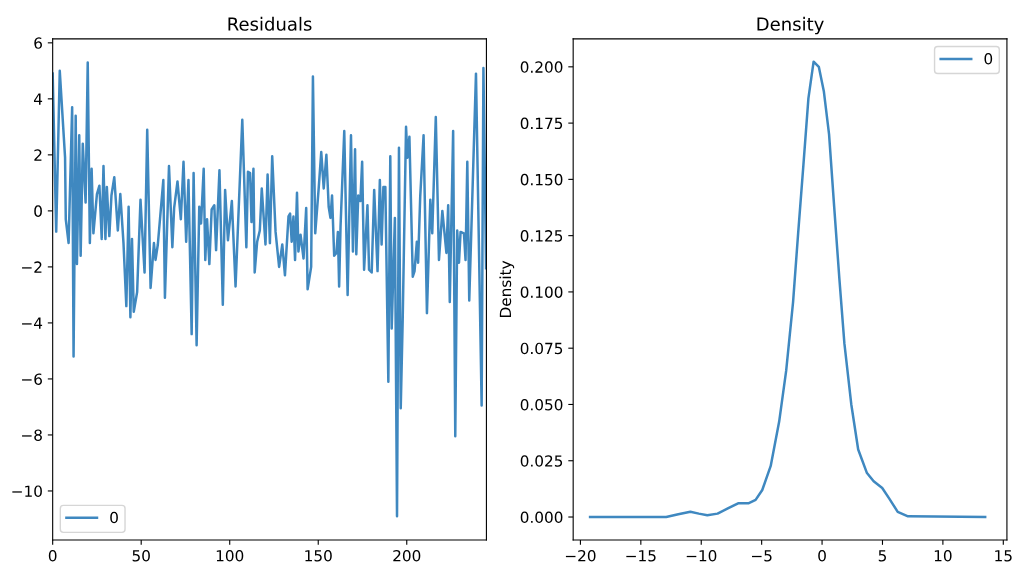  I want to click on x-tick-label: −5, so click(762, 556).